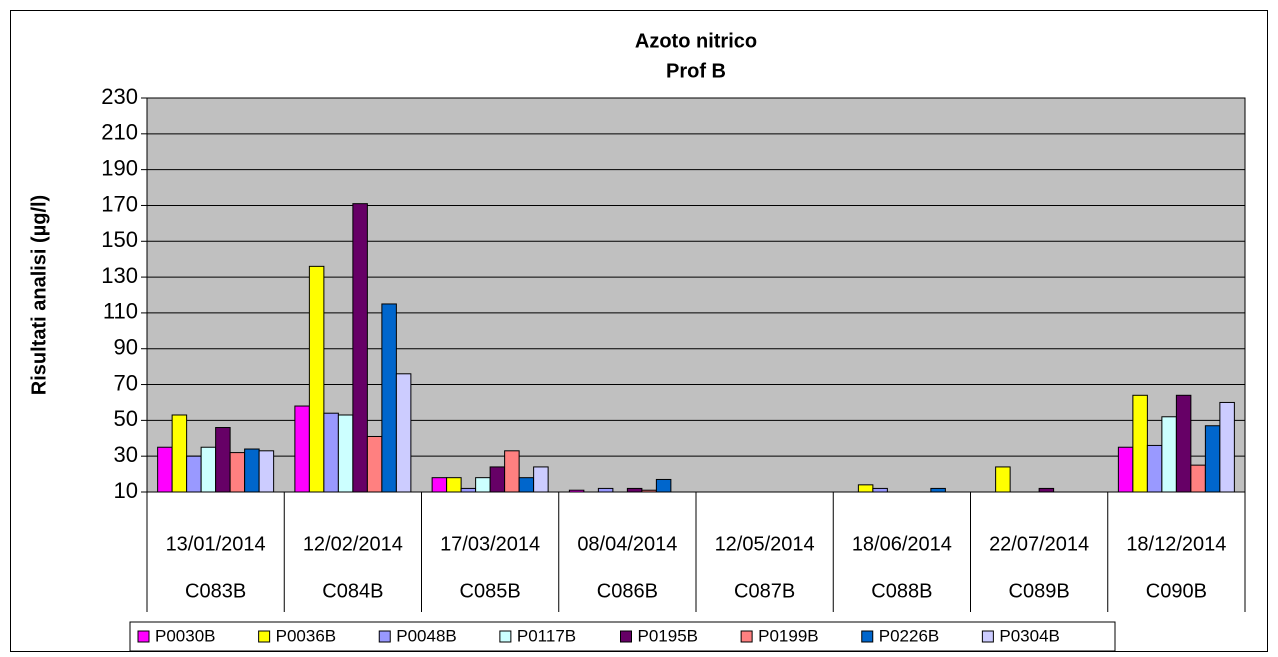 The image size is (1278, 657). Describe the element at coordinates (119, 132) in the screenshot. I see `y-tick-label: 210` at that location.